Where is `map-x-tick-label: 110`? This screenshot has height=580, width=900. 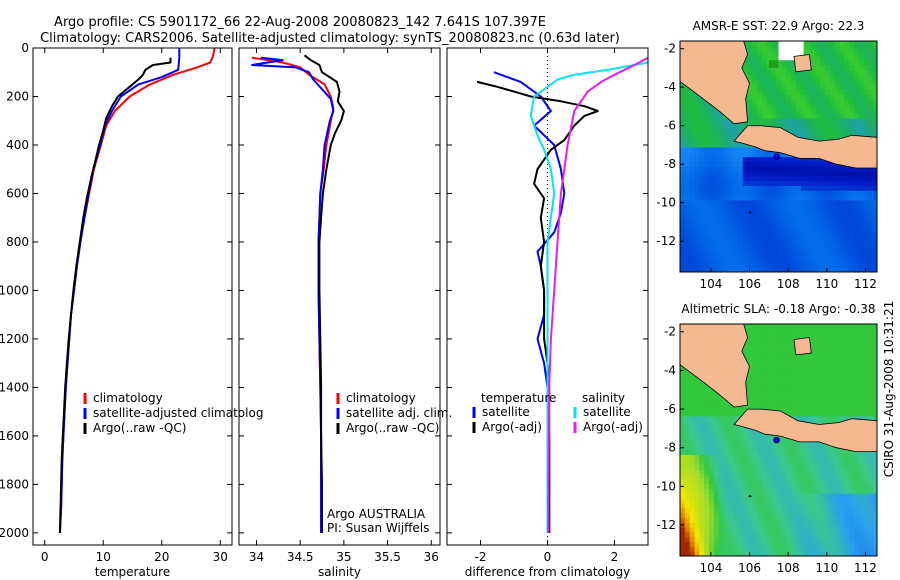 map-x-tick-label: 110 is located at coordinates (826, 568).